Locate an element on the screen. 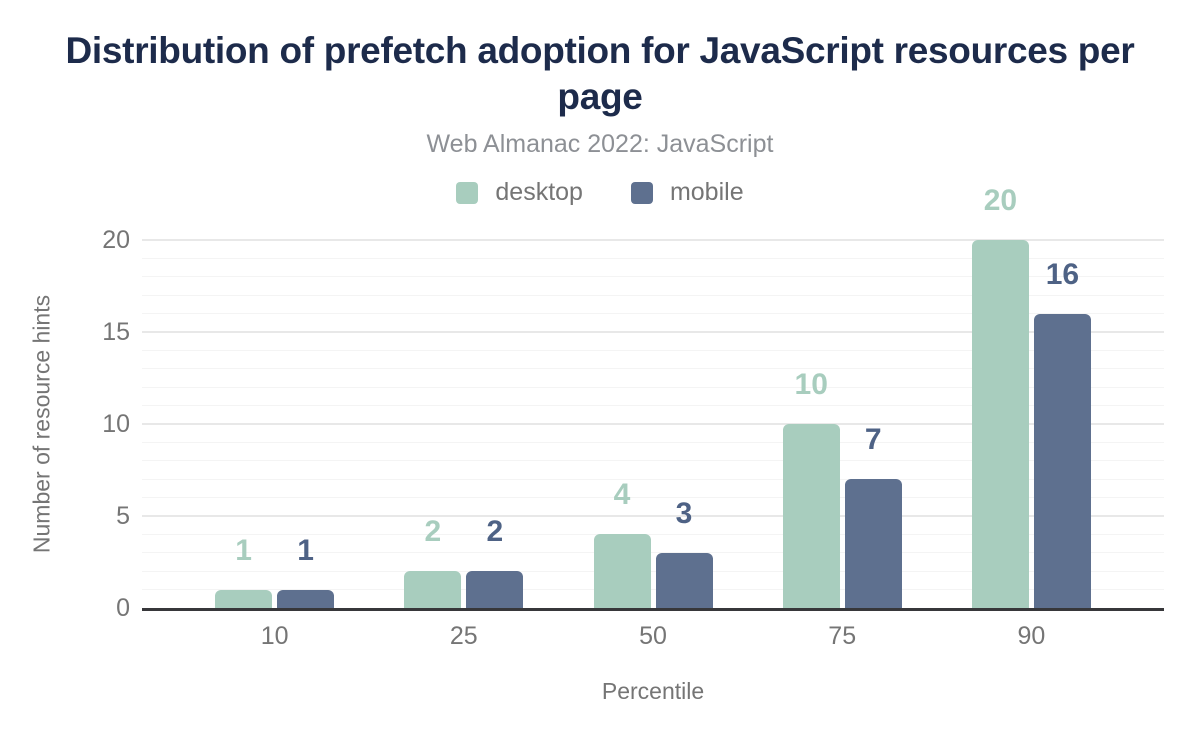 The height and width of the screenshot is (742, 1200). bar-mobile-p50: 3 is located at coordinates (684, 553).